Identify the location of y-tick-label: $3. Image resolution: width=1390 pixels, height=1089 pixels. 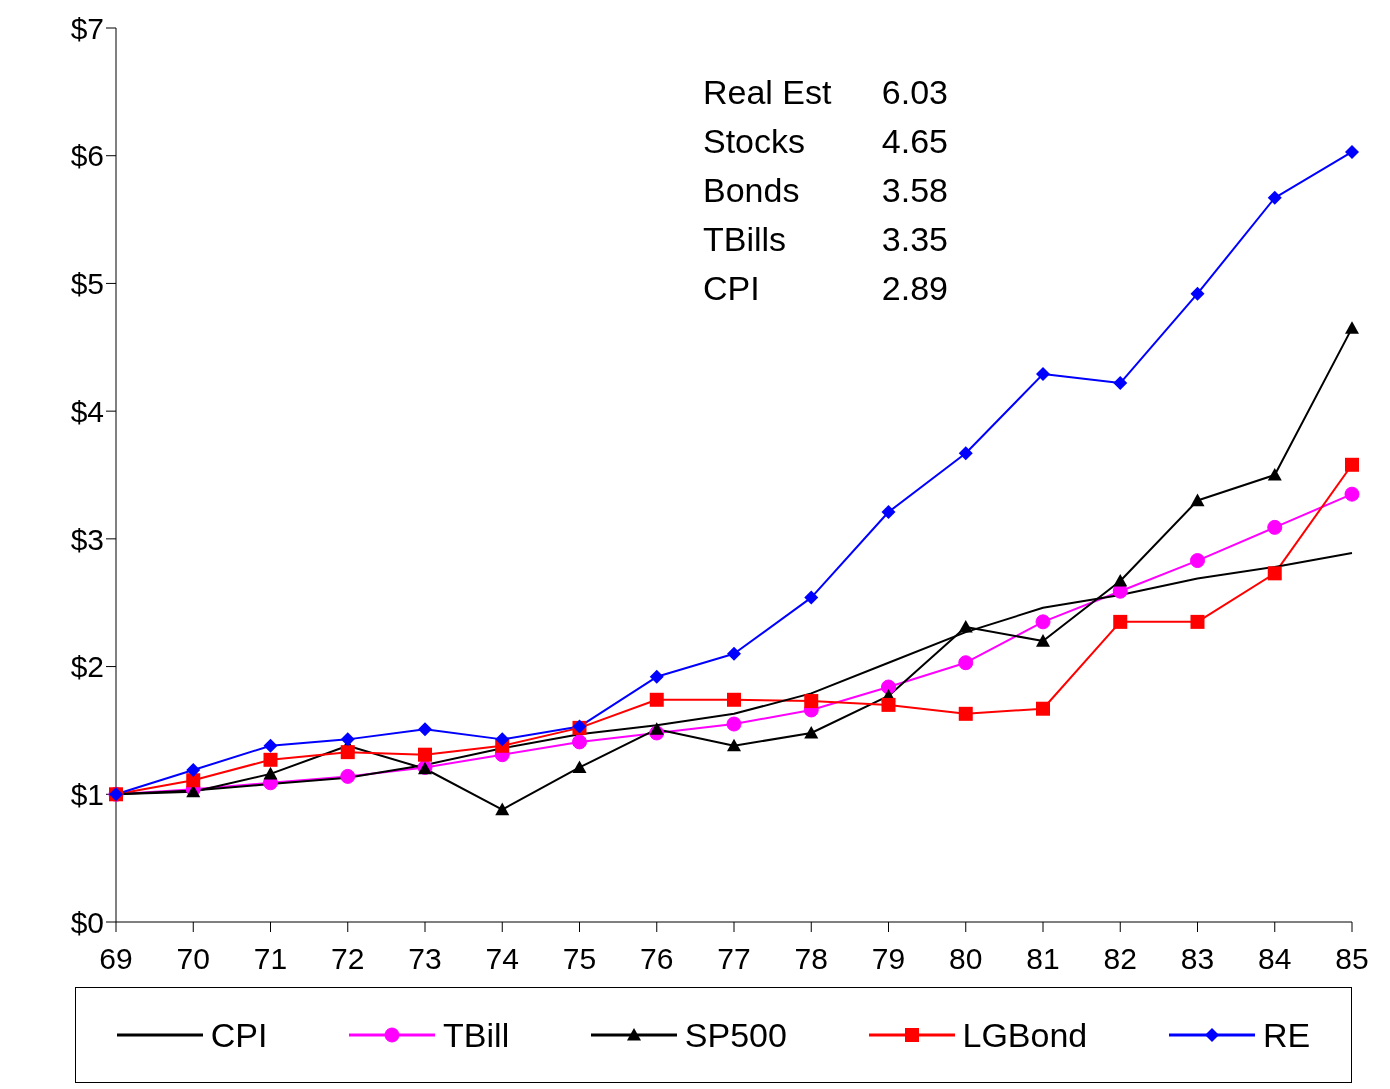
(87, 539).